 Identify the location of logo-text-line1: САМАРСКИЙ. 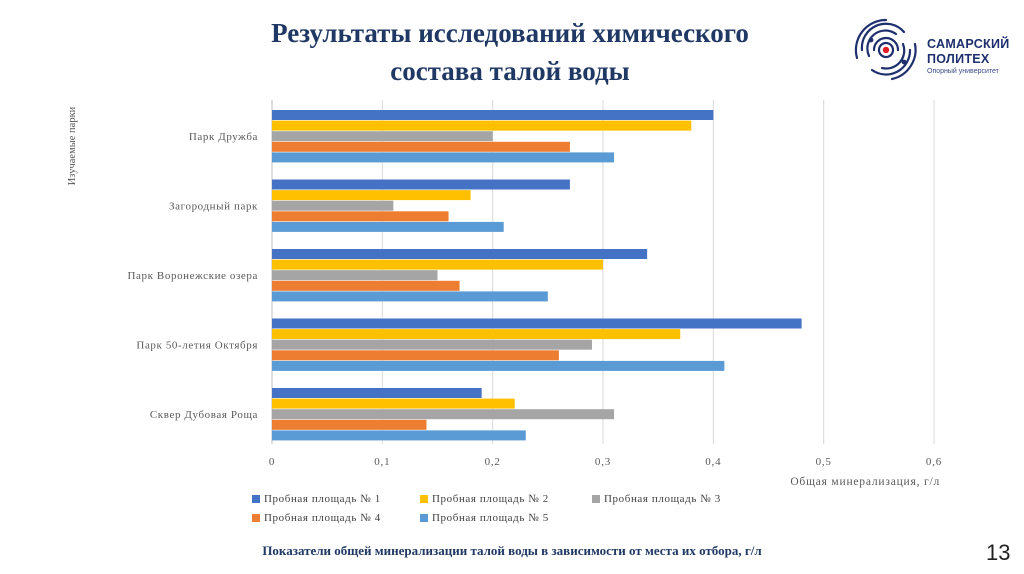
(968, 44).